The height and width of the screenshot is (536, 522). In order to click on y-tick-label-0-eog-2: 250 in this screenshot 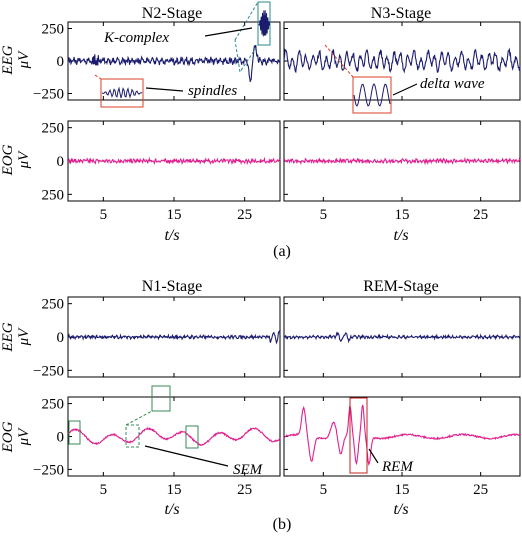, I will do `click(53, 195)`.